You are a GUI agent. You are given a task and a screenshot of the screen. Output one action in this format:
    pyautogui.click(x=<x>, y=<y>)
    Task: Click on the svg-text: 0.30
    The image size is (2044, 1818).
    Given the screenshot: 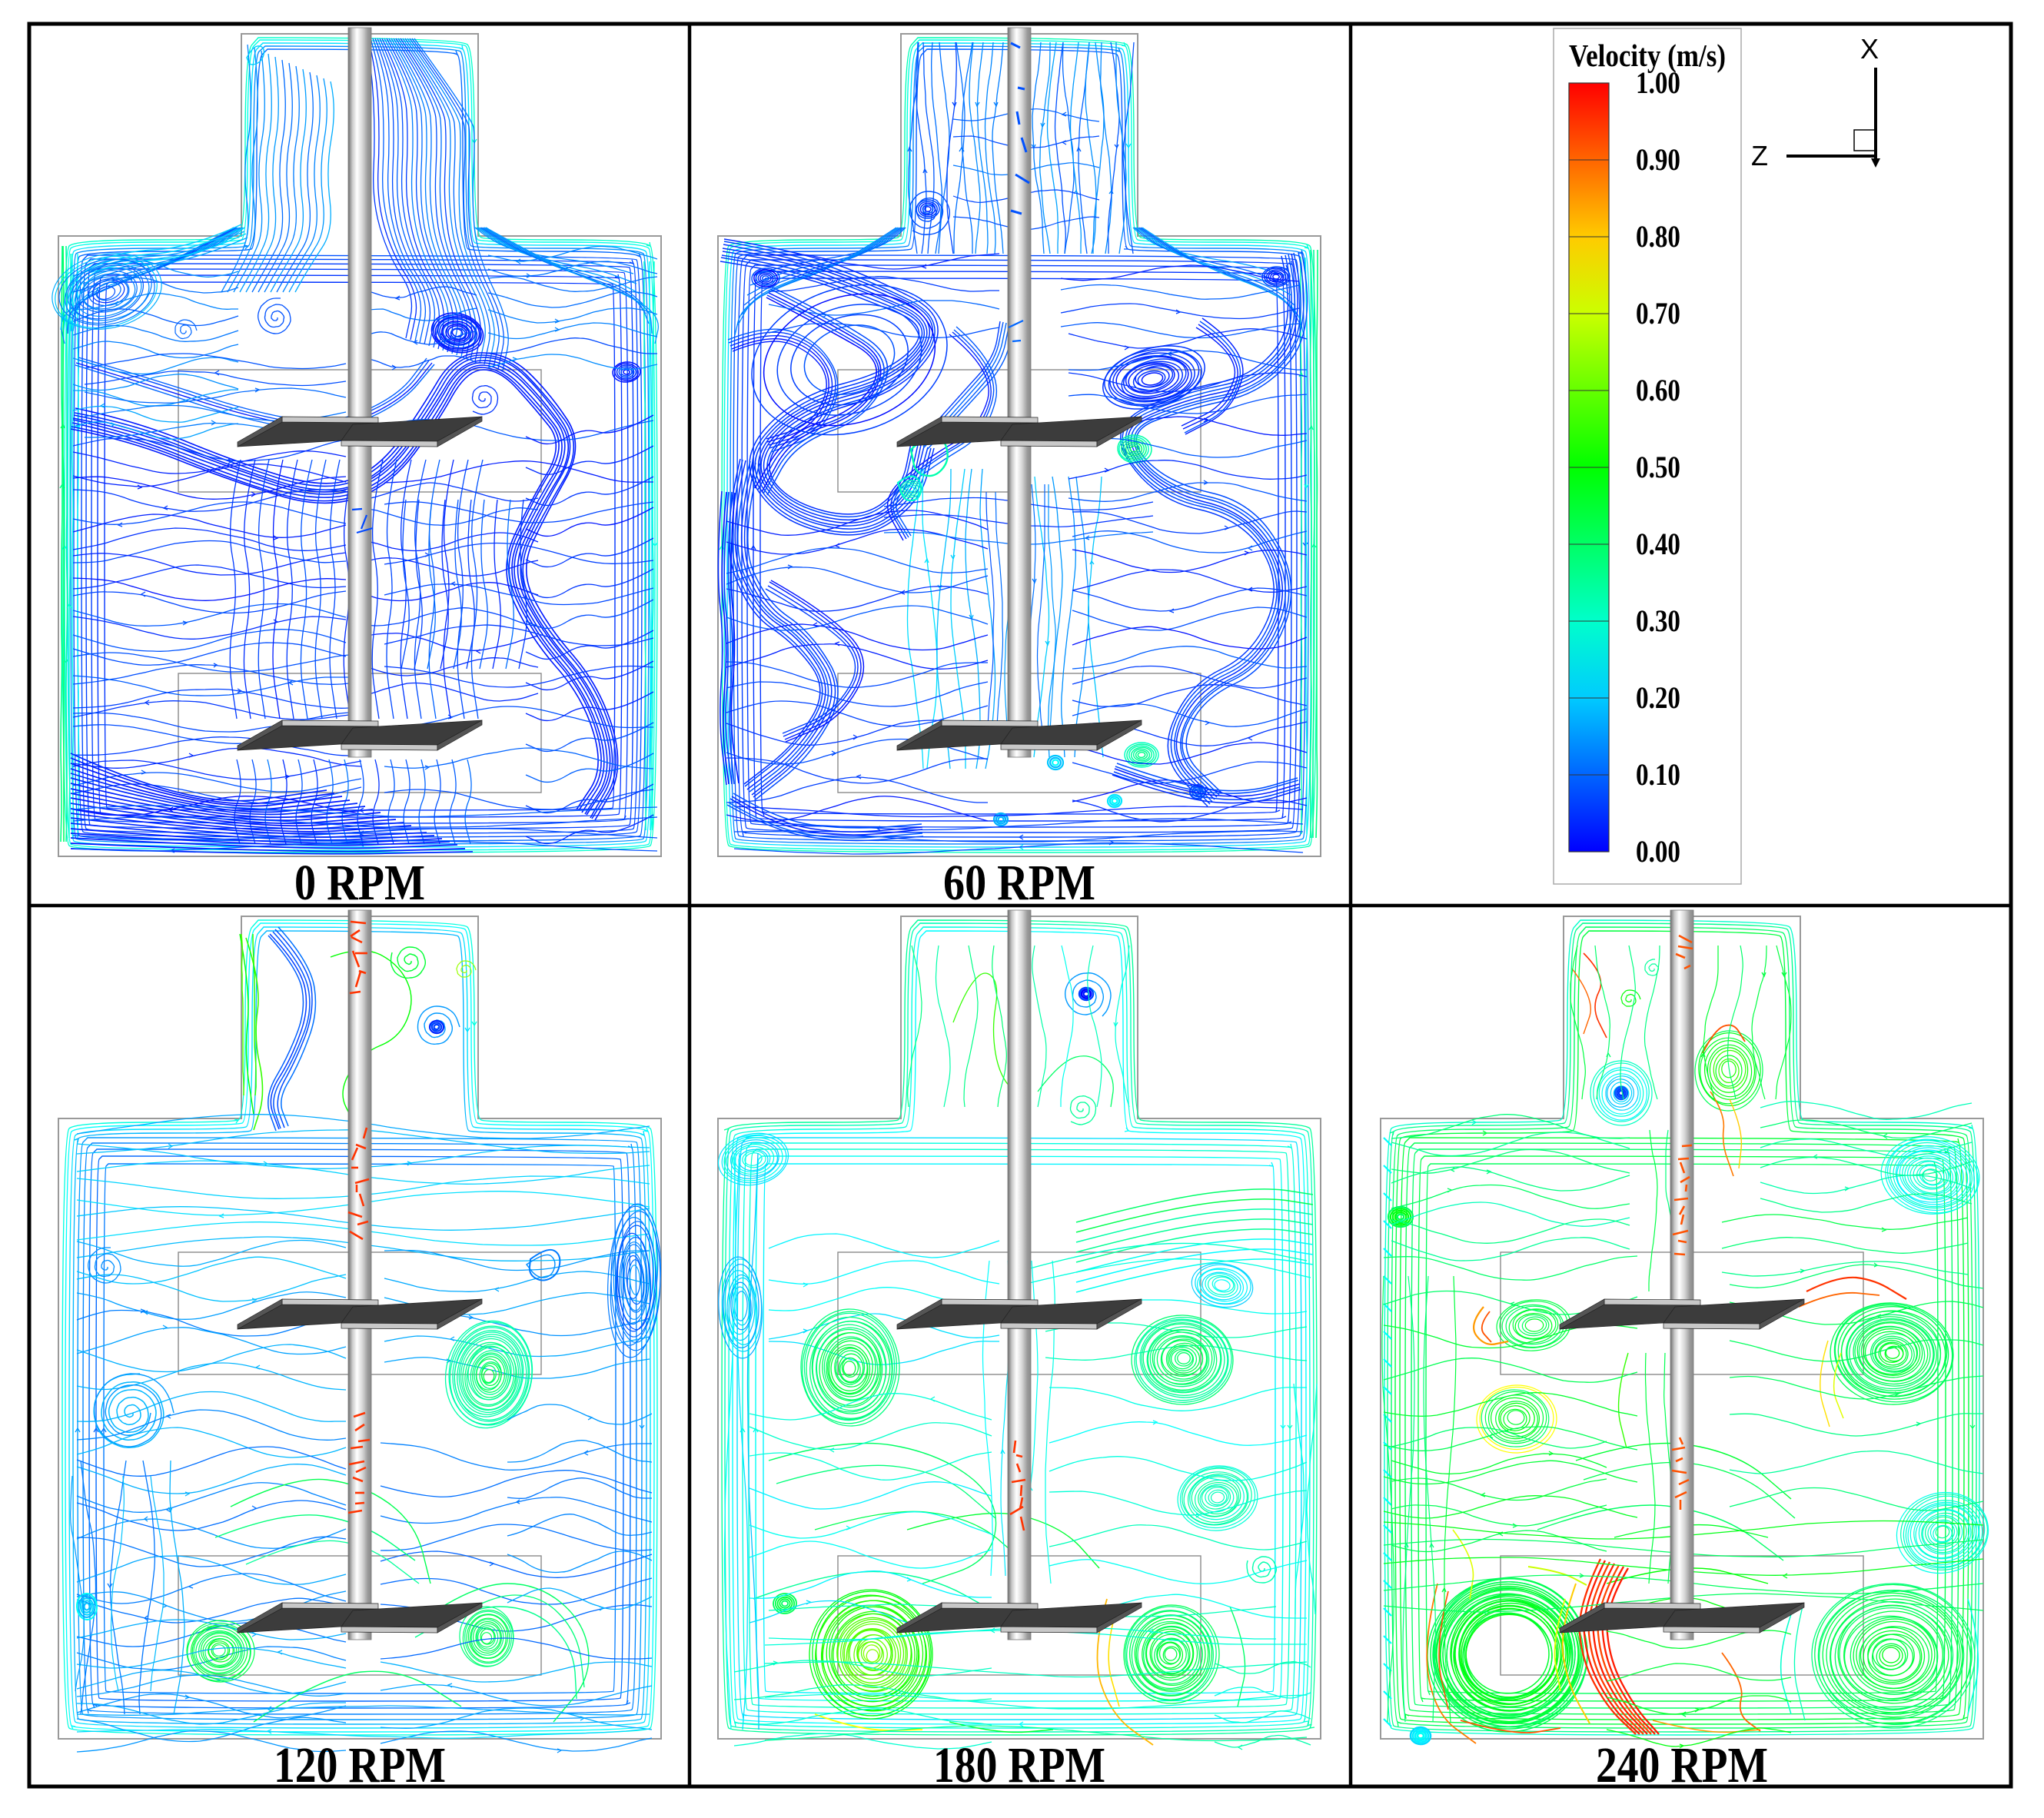 What is the action you would take?
    pyautogui.click(x=1658, y=620)
    